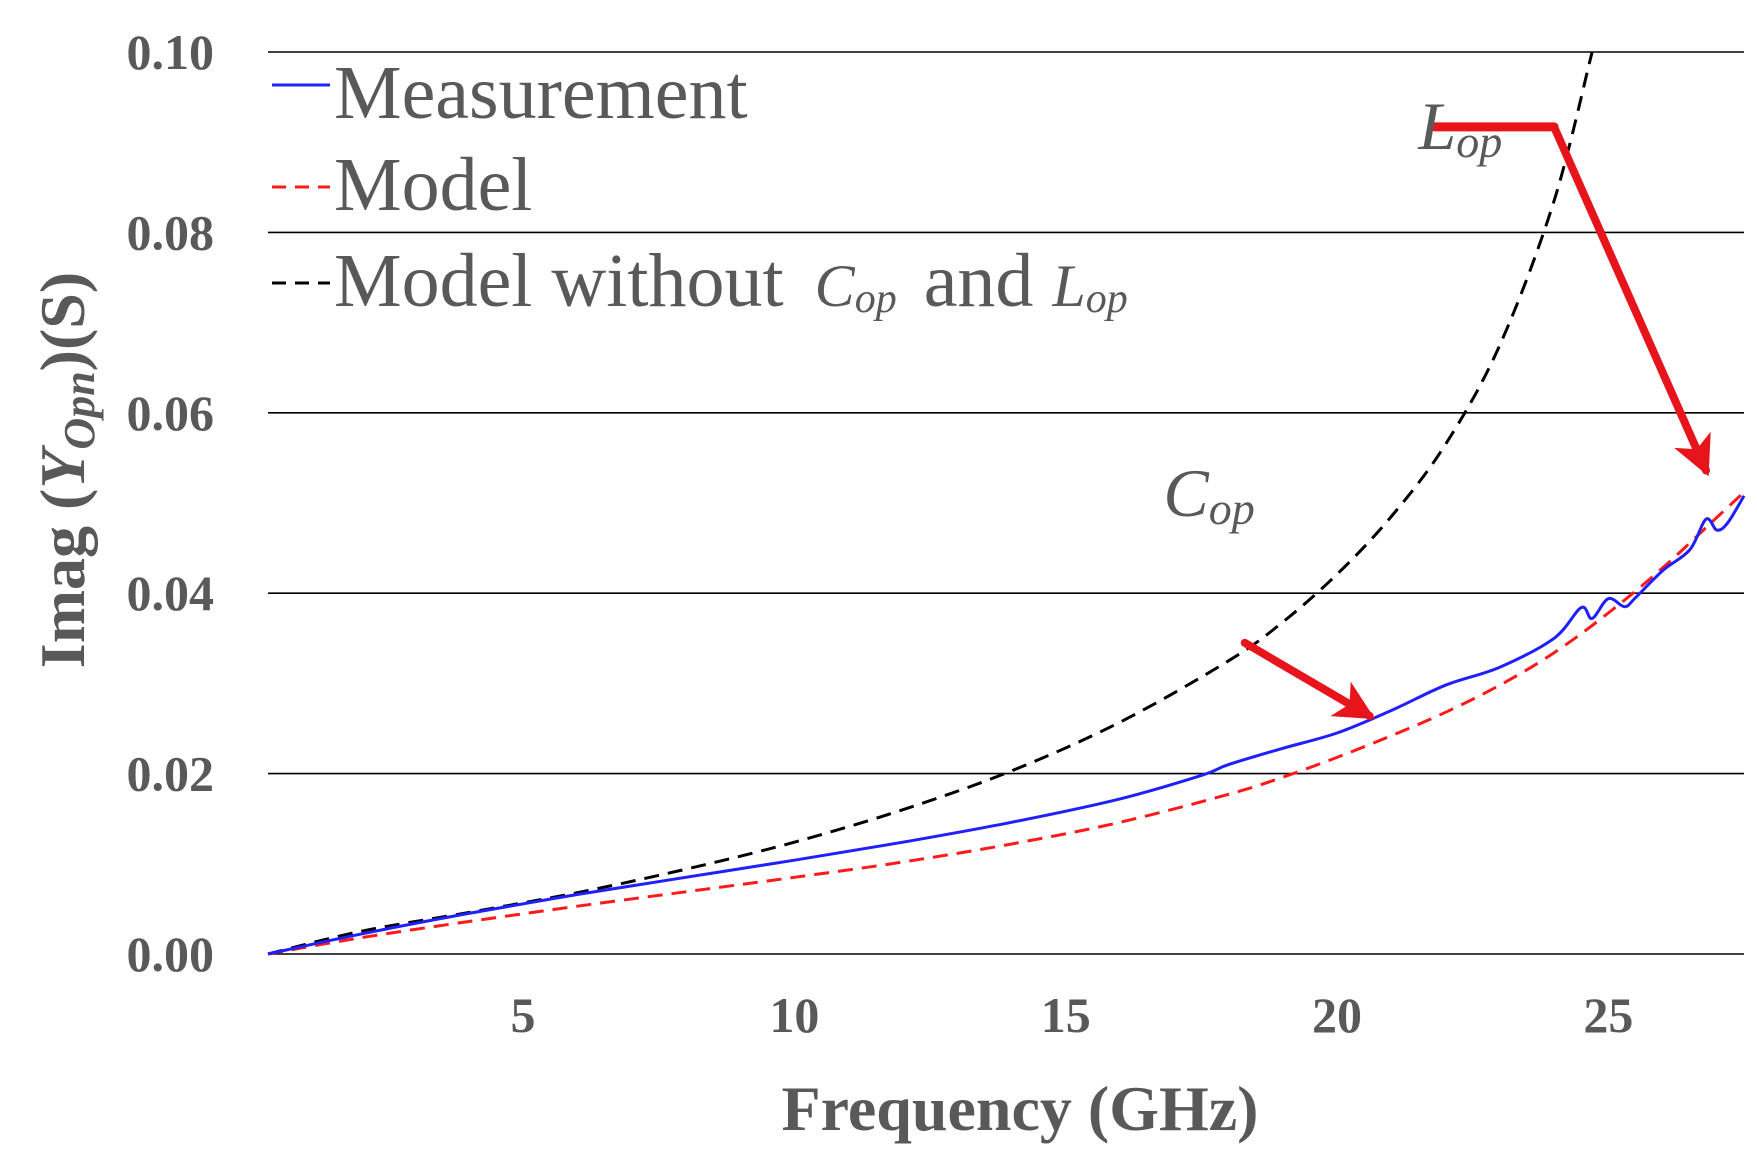 This screenshot has height=1173, width=1757. Describe the element at coordinates (171, 593) in the screenshot. I see `y-tick-label-2: 0.04` at that location.